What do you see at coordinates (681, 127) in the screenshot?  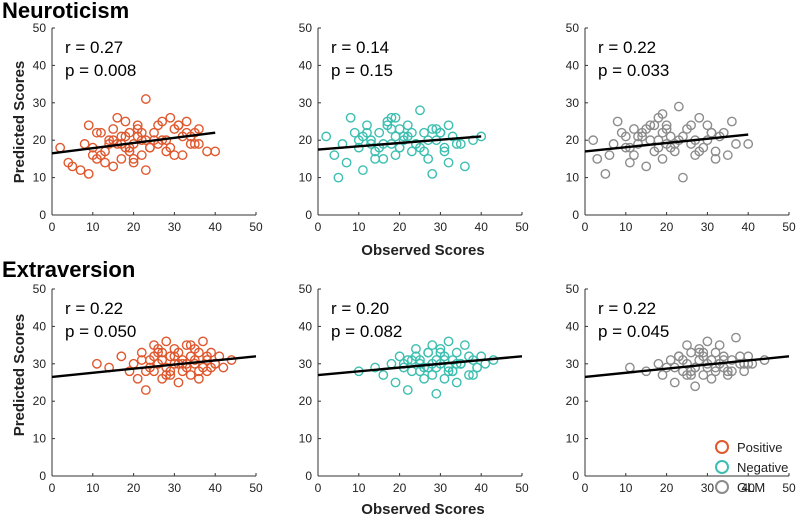 I see `panel-neuroticism-glm: 0 10 20 30 40 50 0 10 20 30 40 50 r = 0.22 p = 0.033` at bounding box center [681, 127].